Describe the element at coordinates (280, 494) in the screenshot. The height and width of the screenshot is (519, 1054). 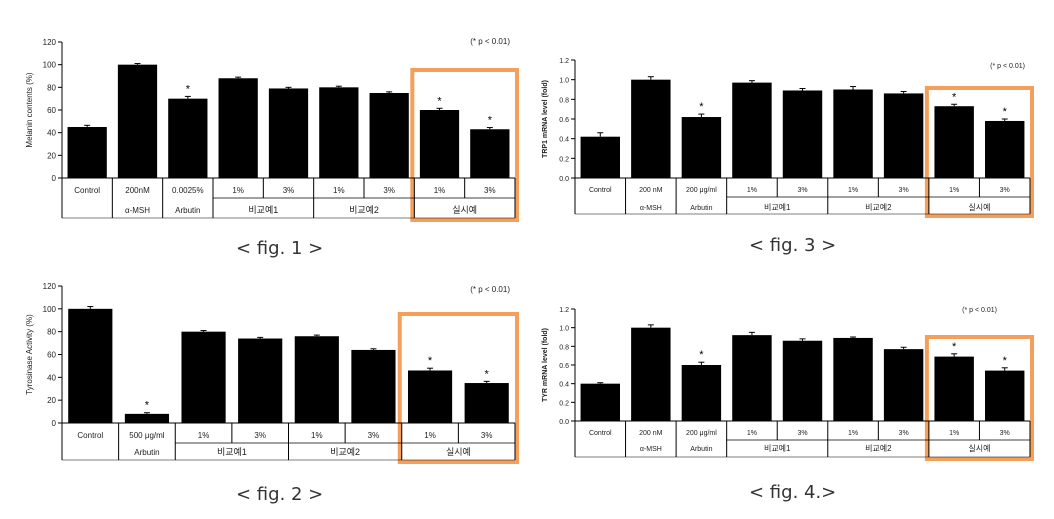
I see `figure-2-caption: < fig. 2 >` at that location.